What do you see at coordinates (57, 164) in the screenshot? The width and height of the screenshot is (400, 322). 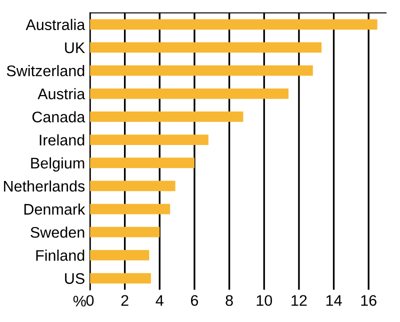 I see `y-tick-label: Belgium` at bounding box center [57, 164].